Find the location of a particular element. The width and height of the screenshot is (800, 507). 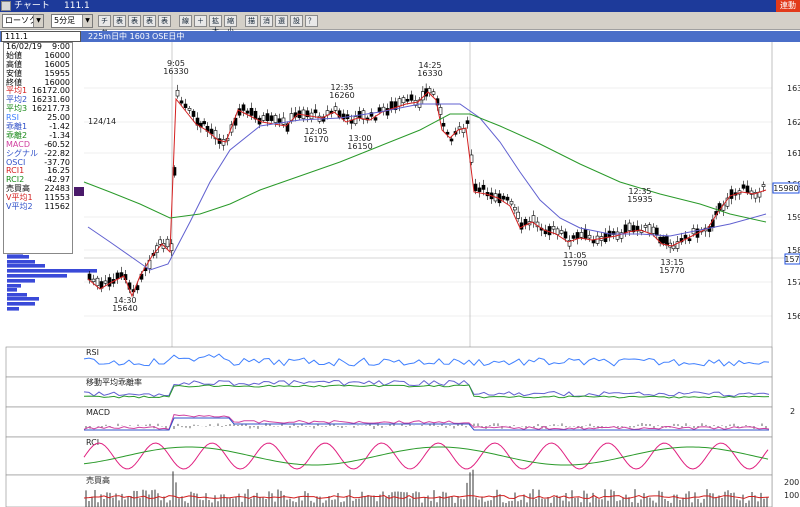

zoom-in-icon: 拡大 is located at coordinates (215, 25).